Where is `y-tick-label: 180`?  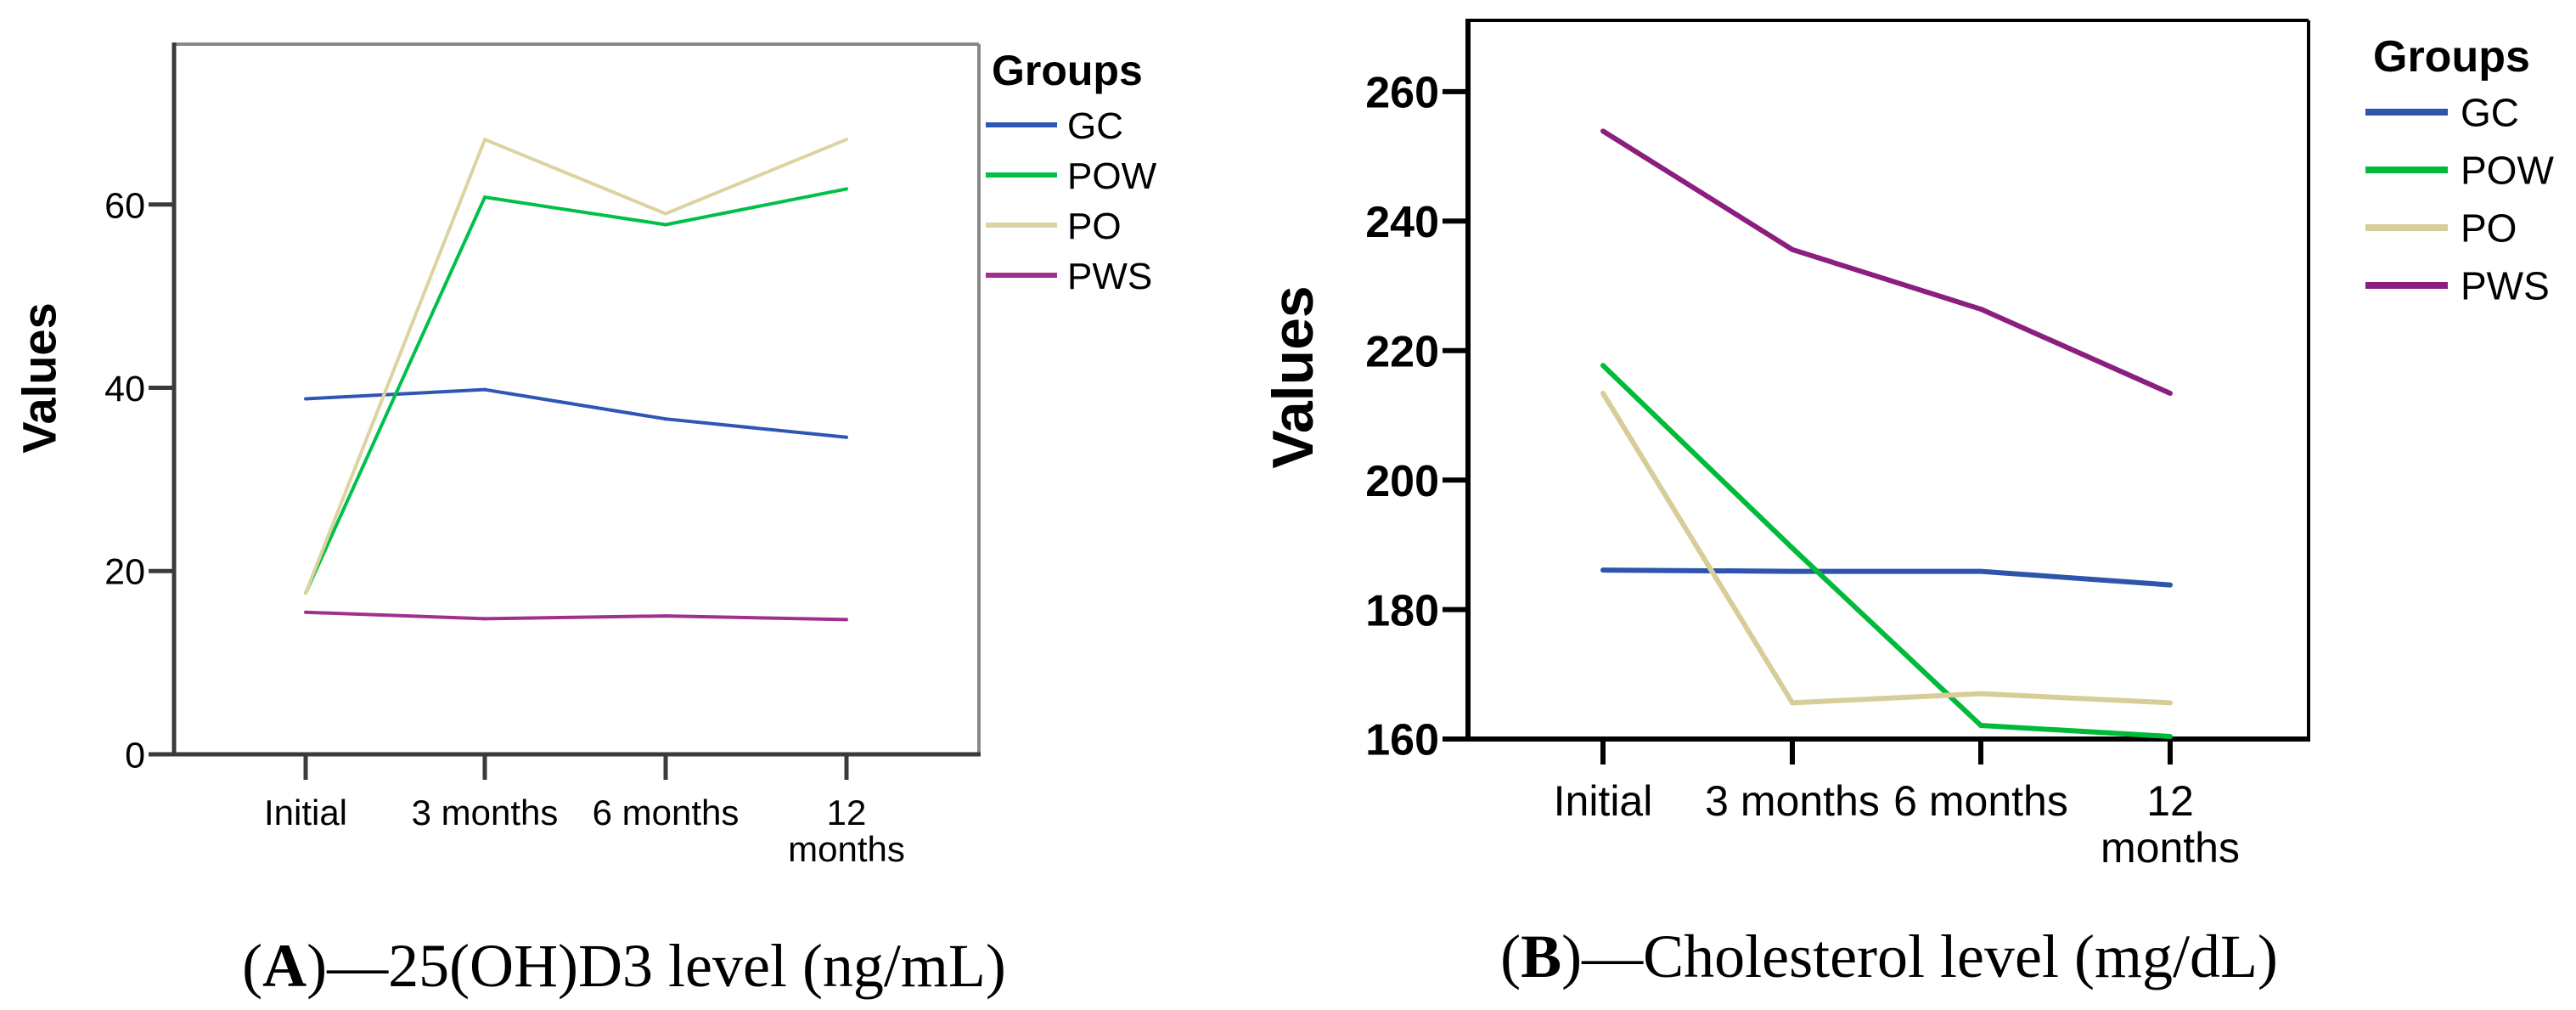 y-tick-label: 180 is located at coordinates (1402, 610).